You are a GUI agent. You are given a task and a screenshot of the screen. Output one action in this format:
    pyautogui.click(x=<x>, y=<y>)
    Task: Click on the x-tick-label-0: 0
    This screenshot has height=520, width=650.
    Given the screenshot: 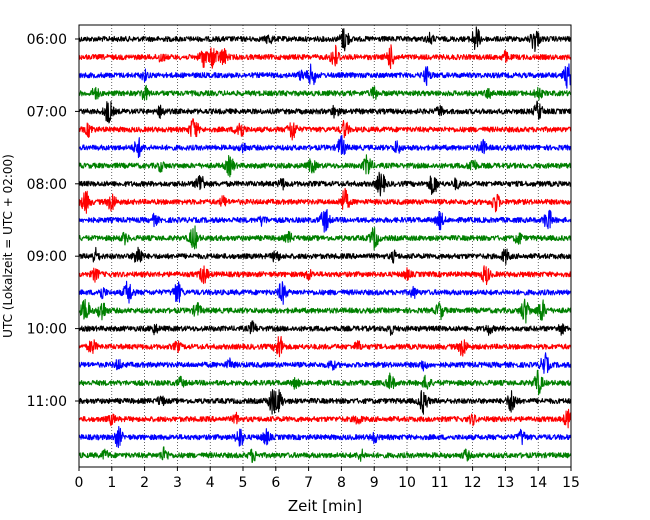 What is the action you would take?
    pyautogui.click(x=79, y=483)
    